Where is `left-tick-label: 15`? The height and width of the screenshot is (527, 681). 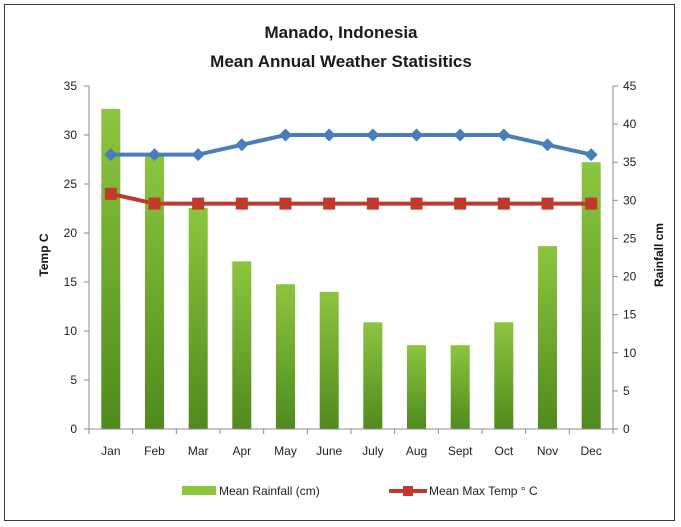
left-tick-label: 15 is located at coordinates (71, 282).